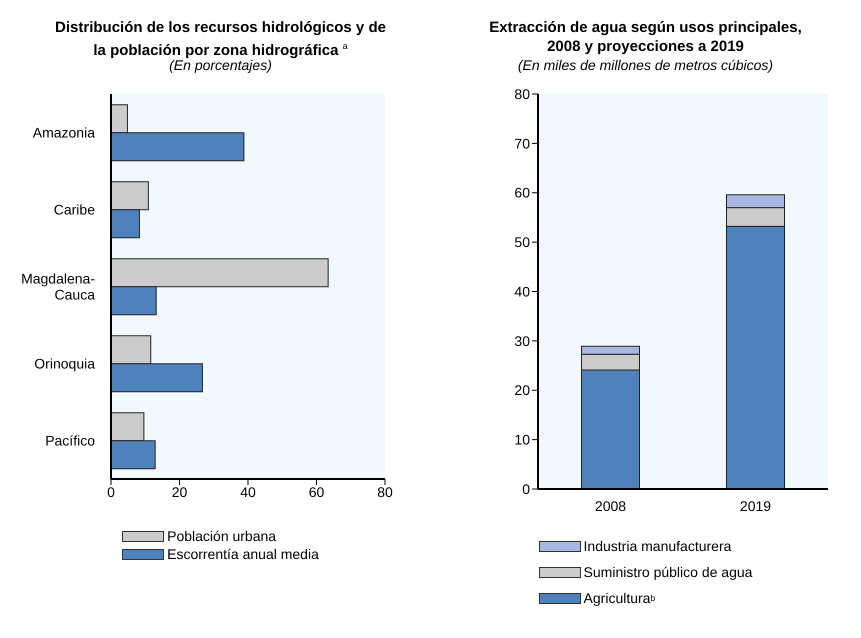 This screenshot has height=638, width=861. What do you see at coordinates (646, 65) in the screenshot?
I see `chart-subtitle: (En miles de millones de metros cúbicos)` at bounding box center [646, 65].